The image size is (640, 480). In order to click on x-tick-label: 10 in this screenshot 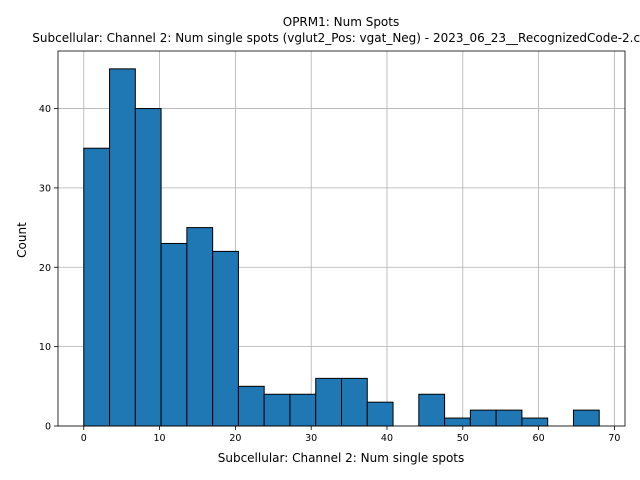, I will do `click(160, 438)`.